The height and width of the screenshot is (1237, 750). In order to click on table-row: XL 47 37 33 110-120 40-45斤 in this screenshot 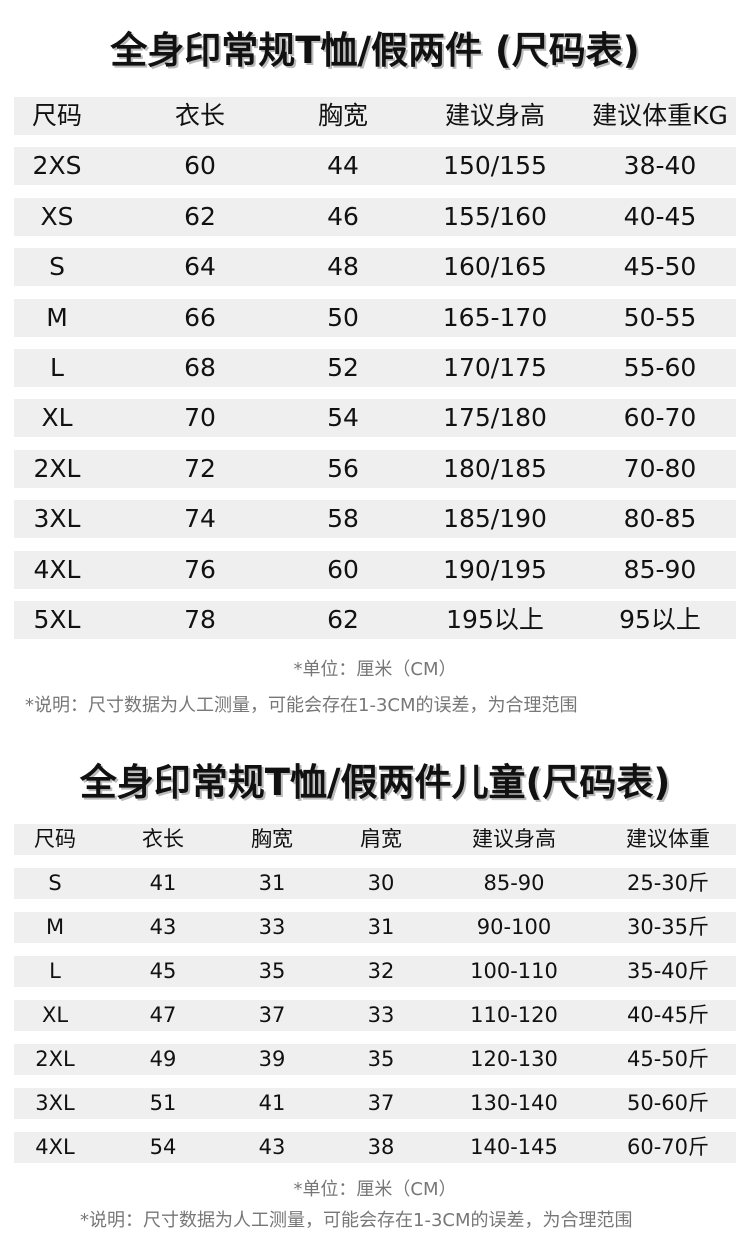, I will do `click(375, 1015)`.